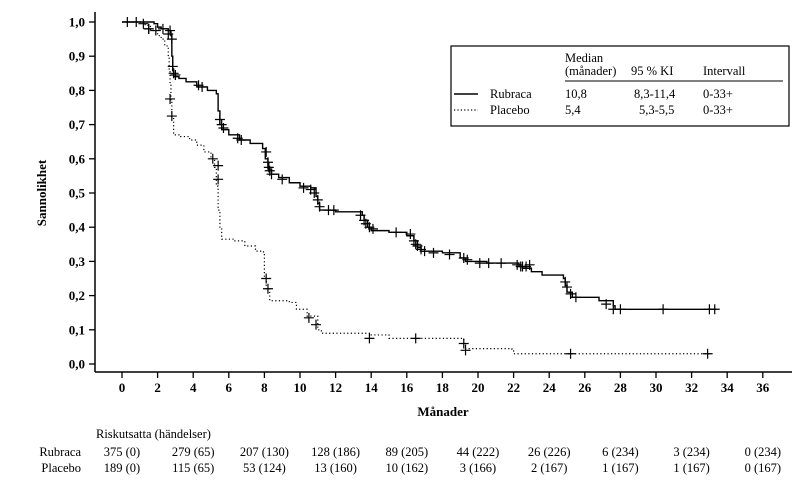 This screenshot has height=483, width=797. I want to click on legend-box, so click(620, 86).